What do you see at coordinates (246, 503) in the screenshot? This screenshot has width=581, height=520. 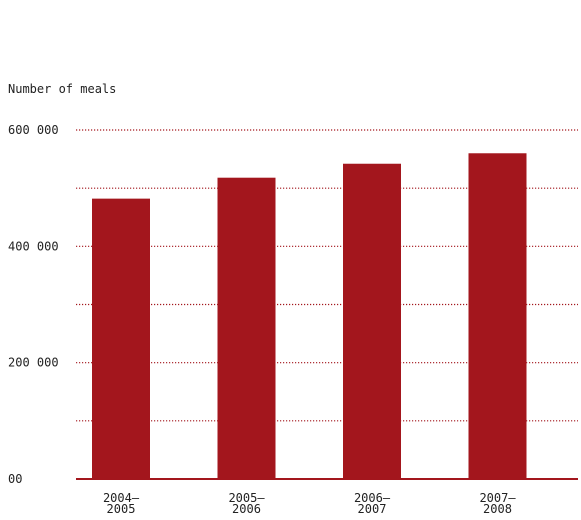 I see `x-tick-label: 2005– 2006` at bounding box center [246, 503].